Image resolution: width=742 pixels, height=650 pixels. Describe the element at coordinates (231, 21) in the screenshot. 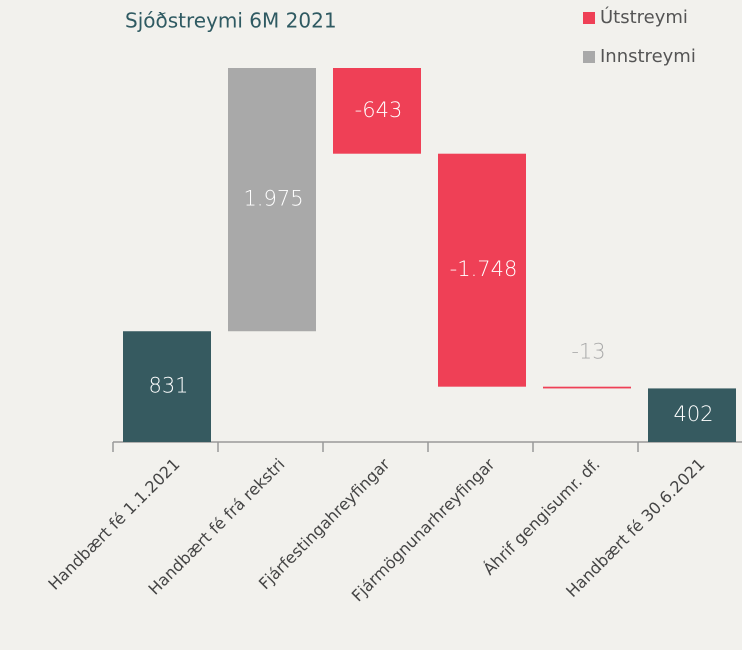

I see `chart-title: Sjóðstreymi 6M 2021` at that location.